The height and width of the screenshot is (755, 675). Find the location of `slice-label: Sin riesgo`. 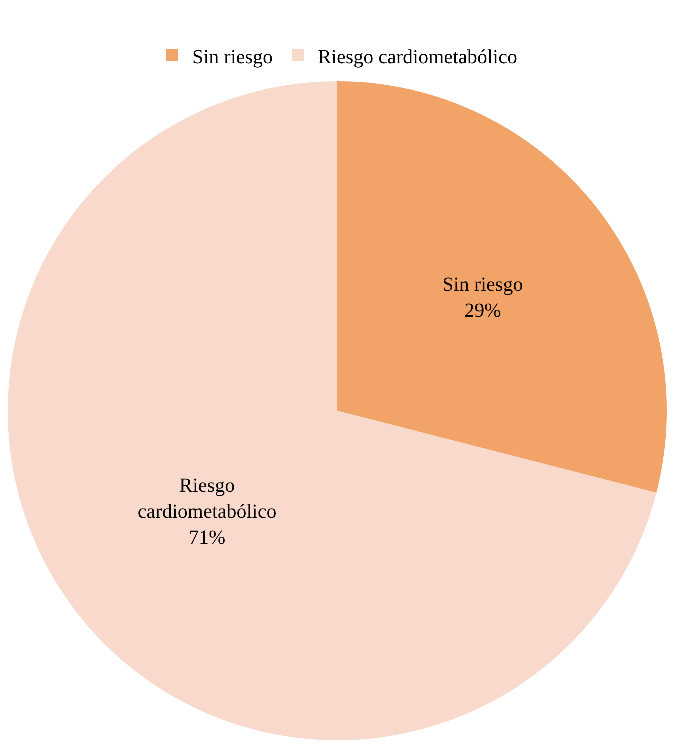

slice-label: Sin riesgo is located at coordinates (483, 285).